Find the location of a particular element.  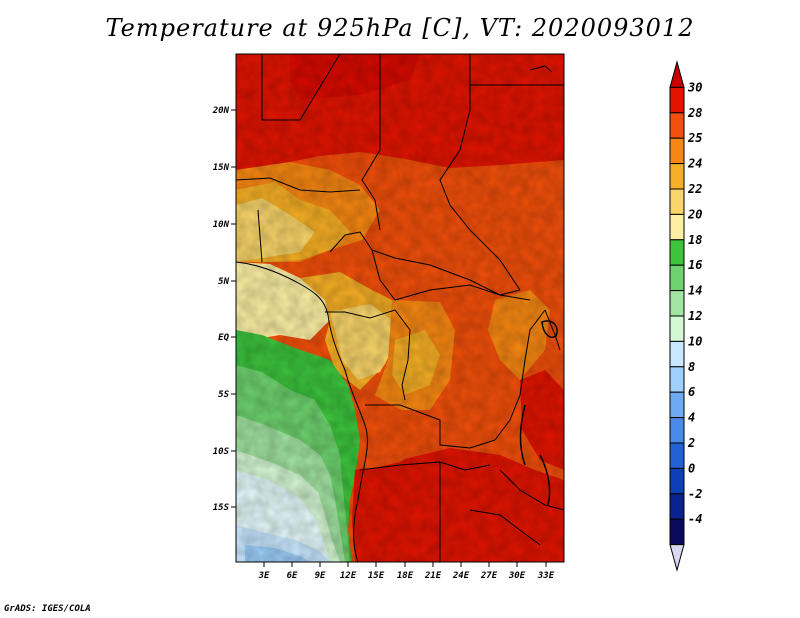

colorbar-label: 4 is located at coordinates (691, 418).